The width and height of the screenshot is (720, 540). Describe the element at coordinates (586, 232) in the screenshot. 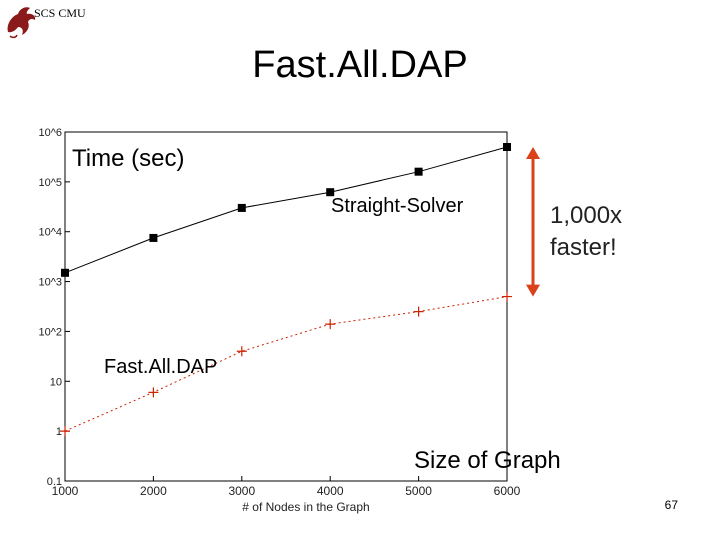

I see `speedup-annotation: 1,000x faster!` at that location.